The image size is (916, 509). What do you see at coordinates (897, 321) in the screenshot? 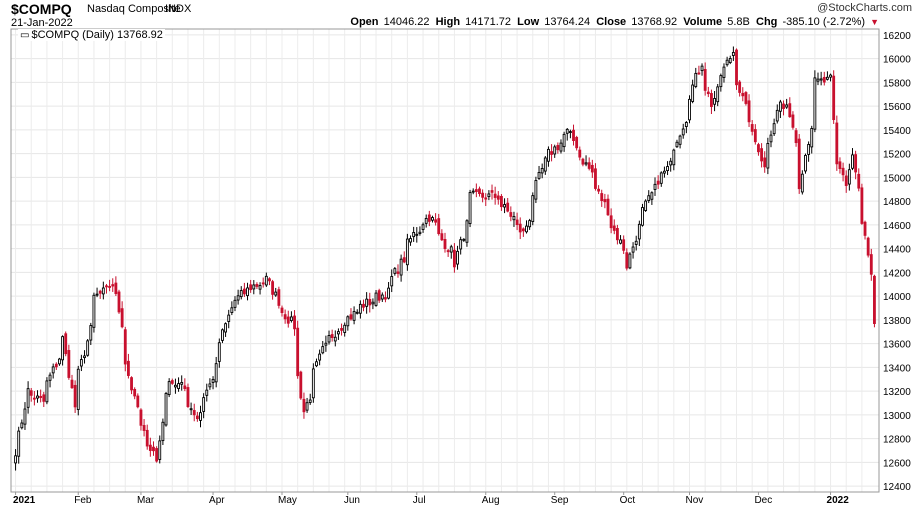
I see `y-tick-label: 13800` at bounding box center [897, 321].